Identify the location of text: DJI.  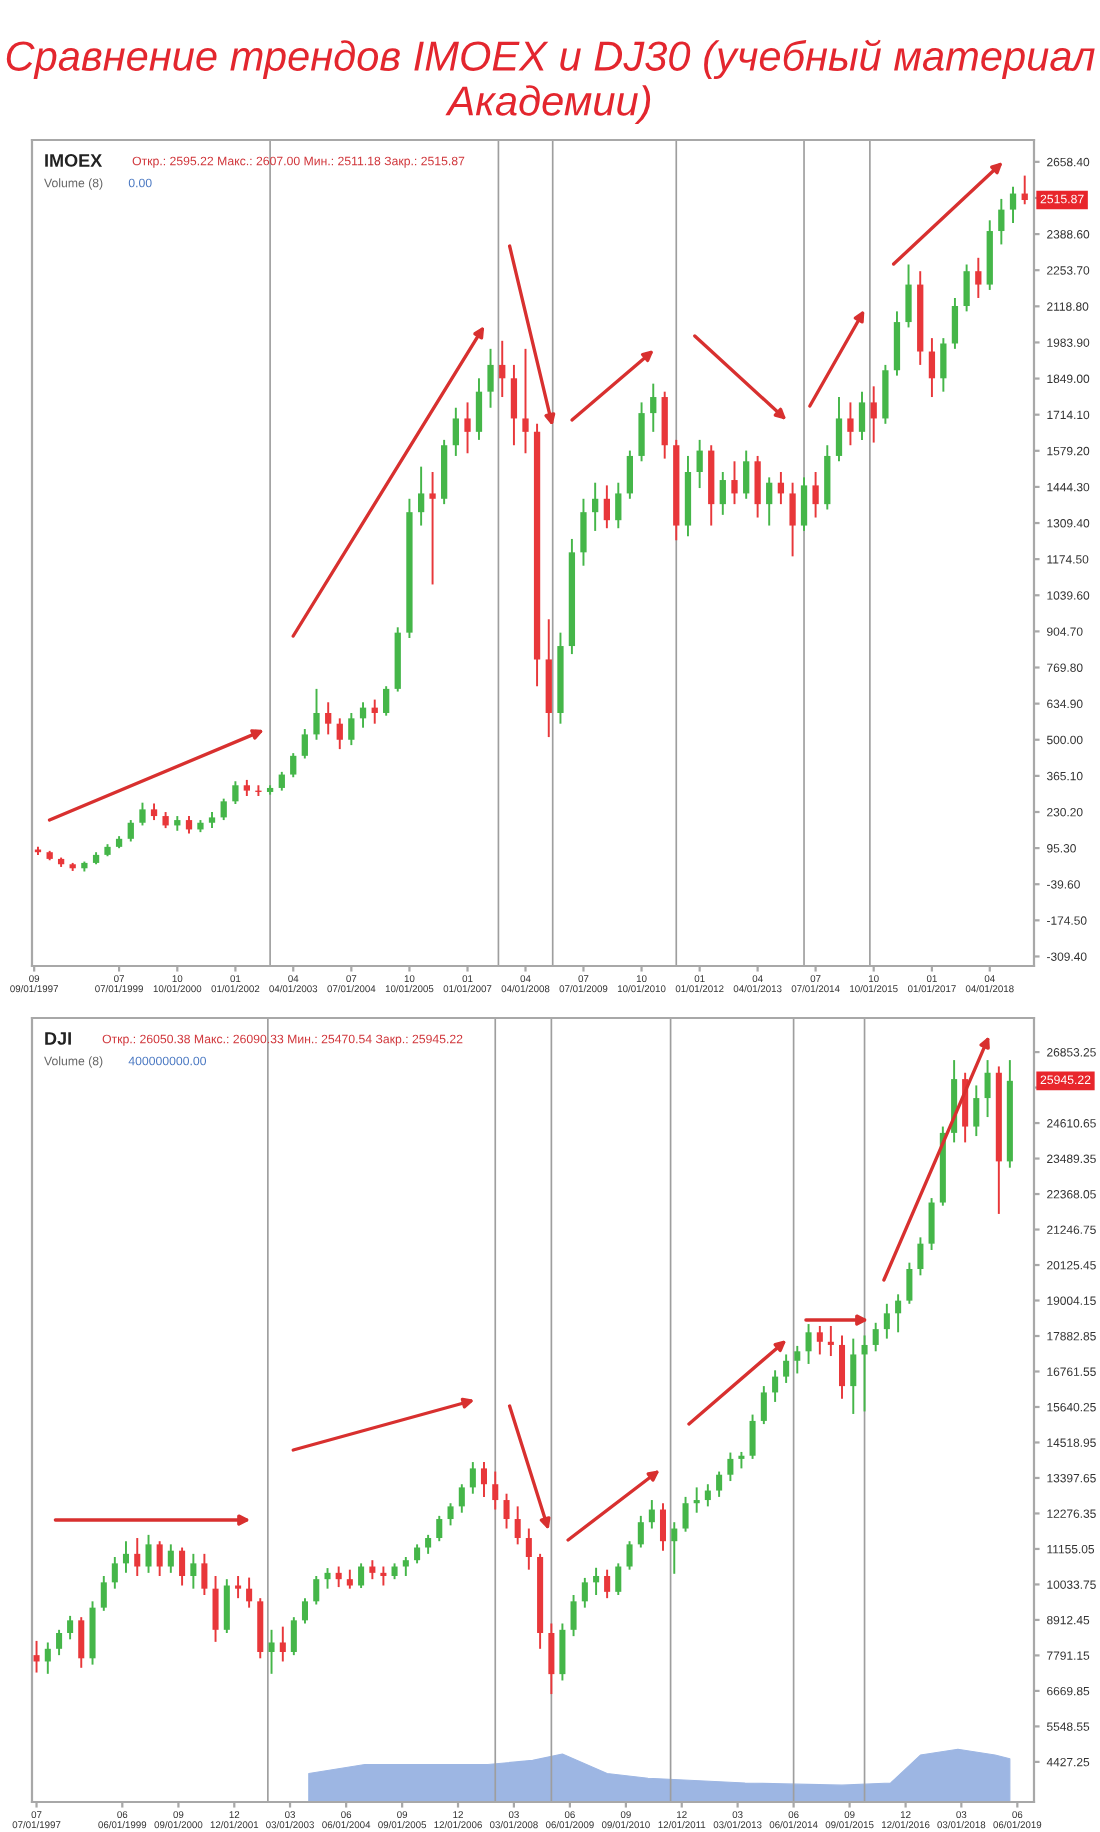
(58, 1038).